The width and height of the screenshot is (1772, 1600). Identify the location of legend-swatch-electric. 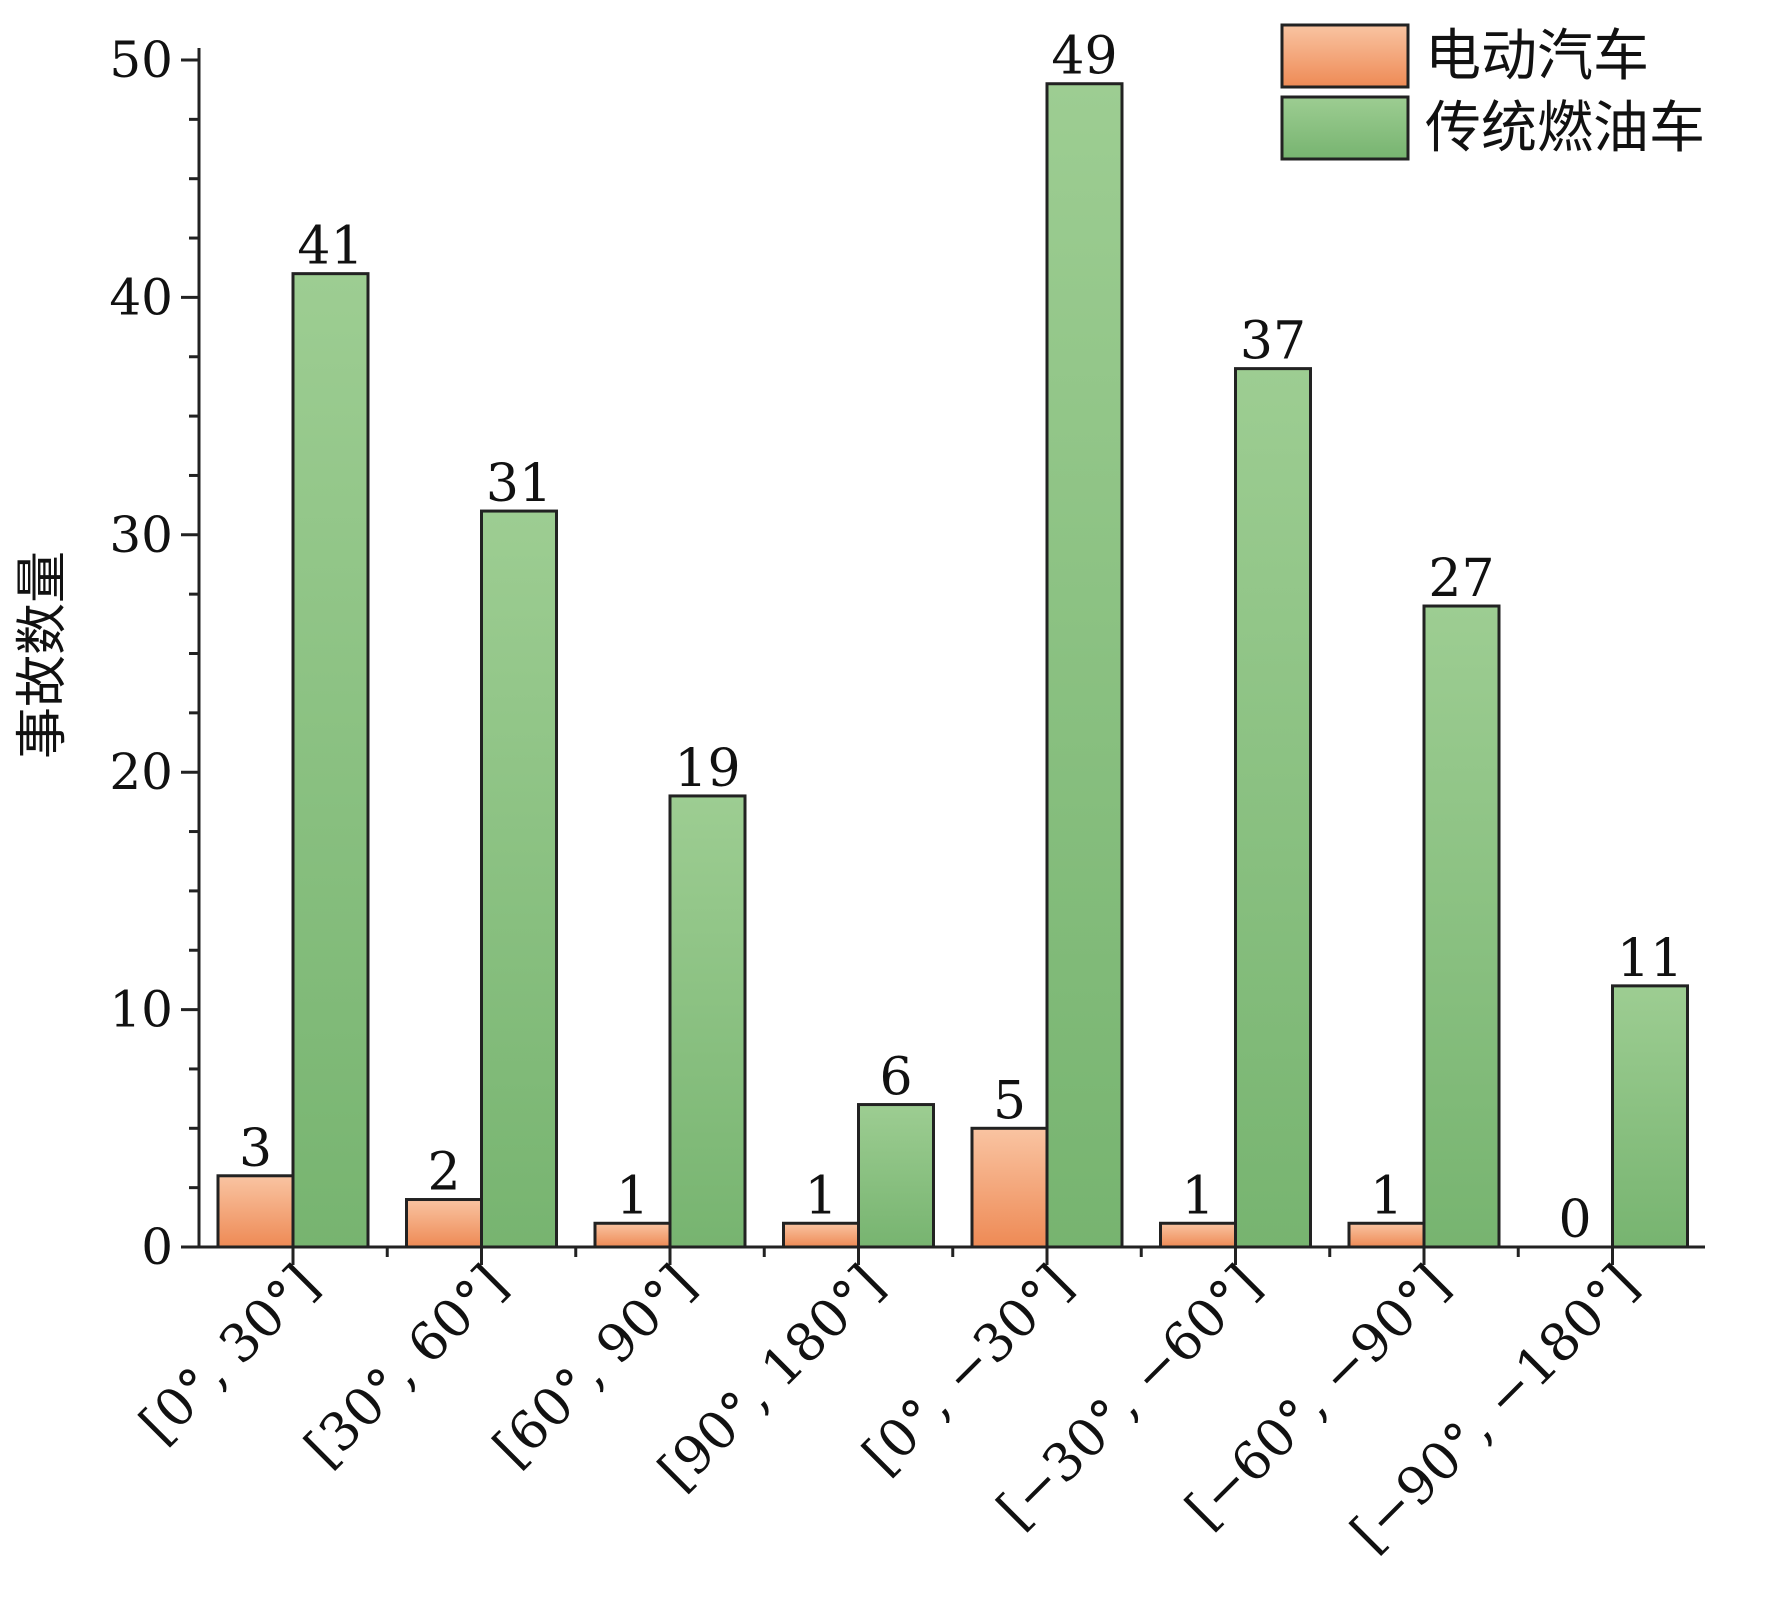
(1345, 56).